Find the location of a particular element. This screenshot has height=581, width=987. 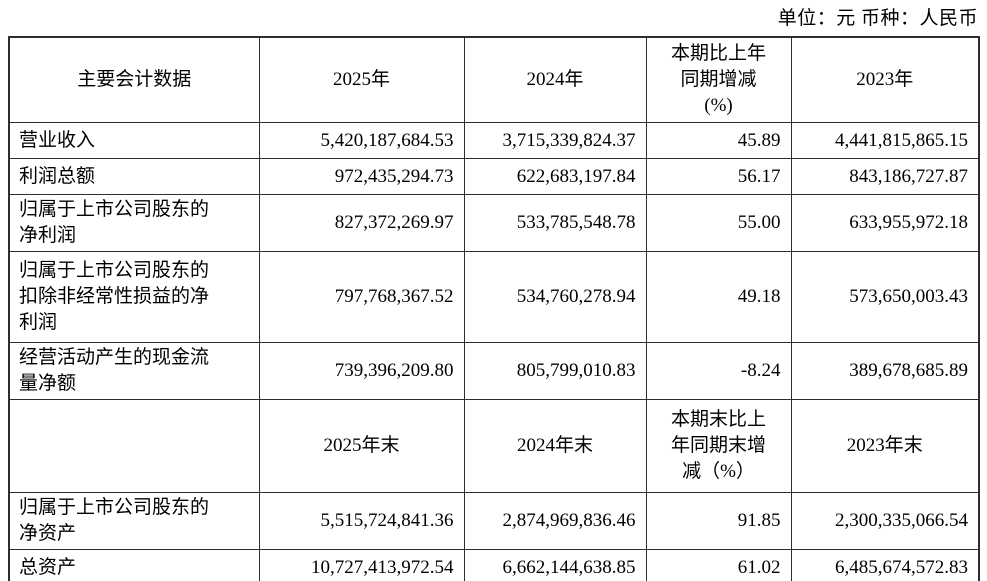

value-change-pct: 91.85 is located at coordinates (718, 521).